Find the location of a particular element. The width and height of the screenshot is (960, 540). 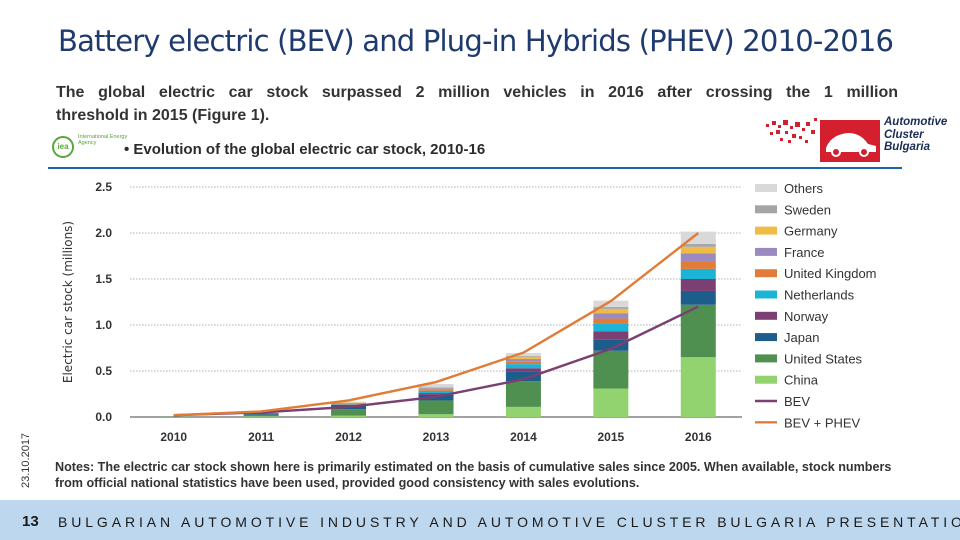

legend-label: United Kingdom is located at coordinates (830, 273).